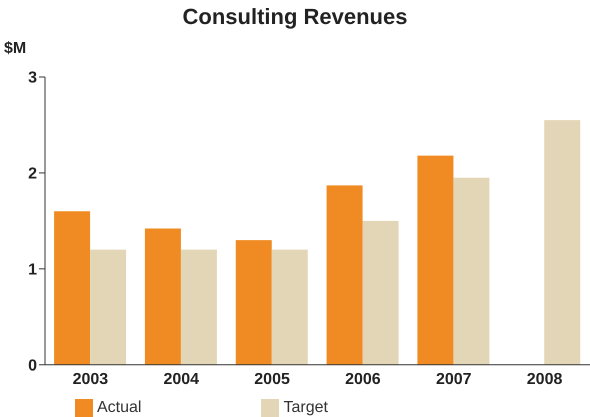 The image size is (590, 417). What do you see at coordinates (33, 78) in the screenshot?
I see `y-tick-label: 3` at bounding box center [33, 78].